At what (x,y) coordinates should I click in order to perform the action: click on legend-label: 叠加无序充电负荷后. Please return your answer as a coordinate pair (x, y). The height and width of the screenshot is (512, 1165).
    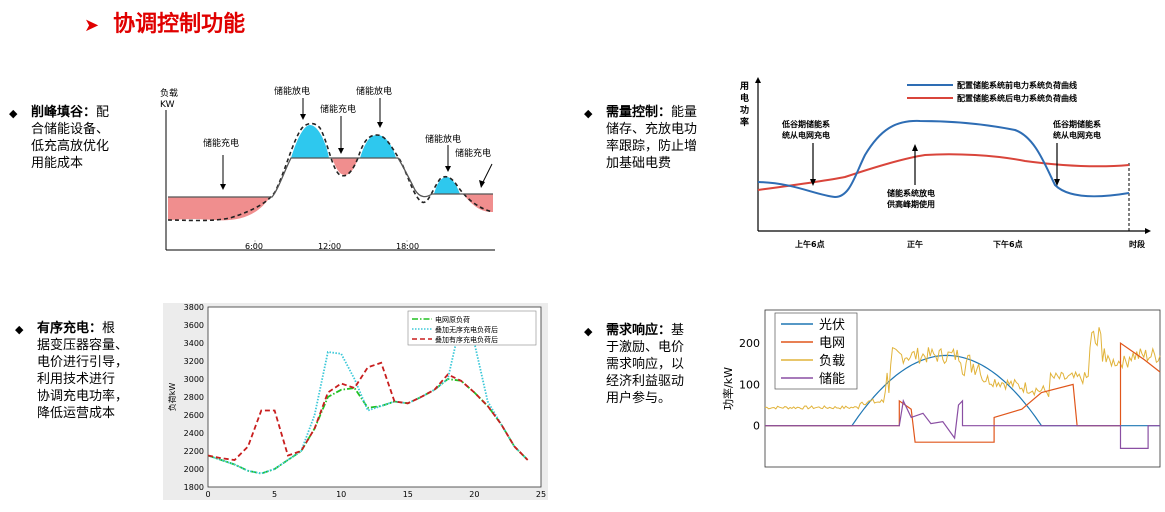
    Looking at the image, I should click on (466, 329).